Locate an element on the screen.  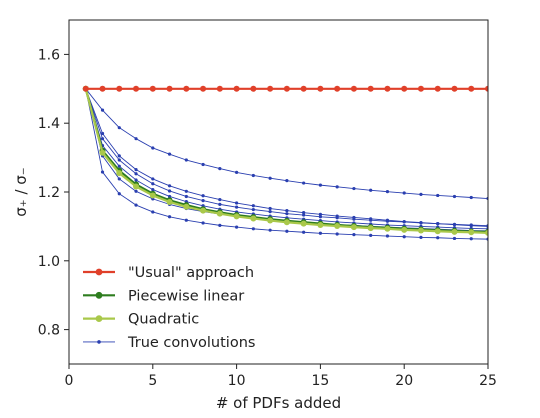
x-axis-label: # of PDFs added is located at coordinates (278, 403).